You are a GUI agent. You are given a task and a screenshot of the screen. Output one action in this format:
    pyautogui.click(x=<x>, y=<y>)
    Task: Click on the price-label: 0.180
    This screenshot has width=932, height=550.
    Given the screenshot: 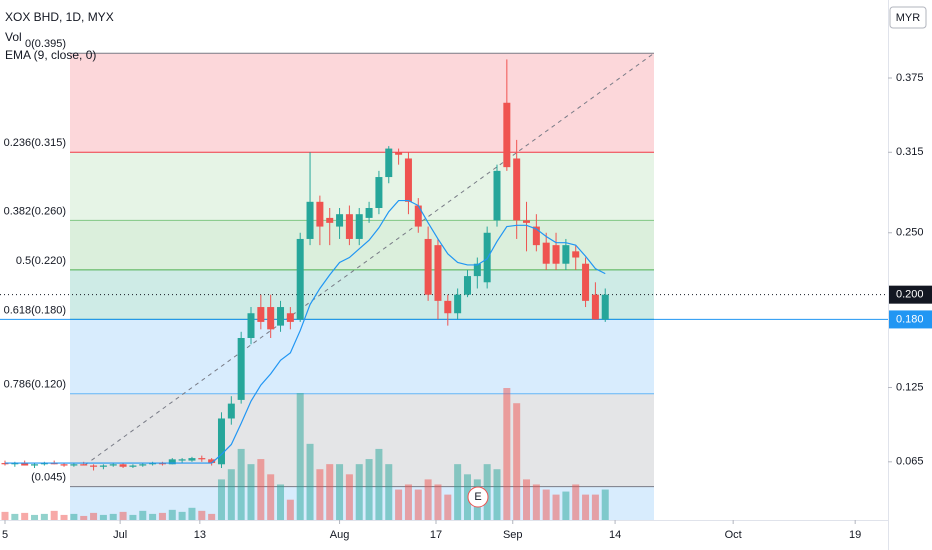 What is the action you would take?
    pyautogui.click(x=910, y=319)
    